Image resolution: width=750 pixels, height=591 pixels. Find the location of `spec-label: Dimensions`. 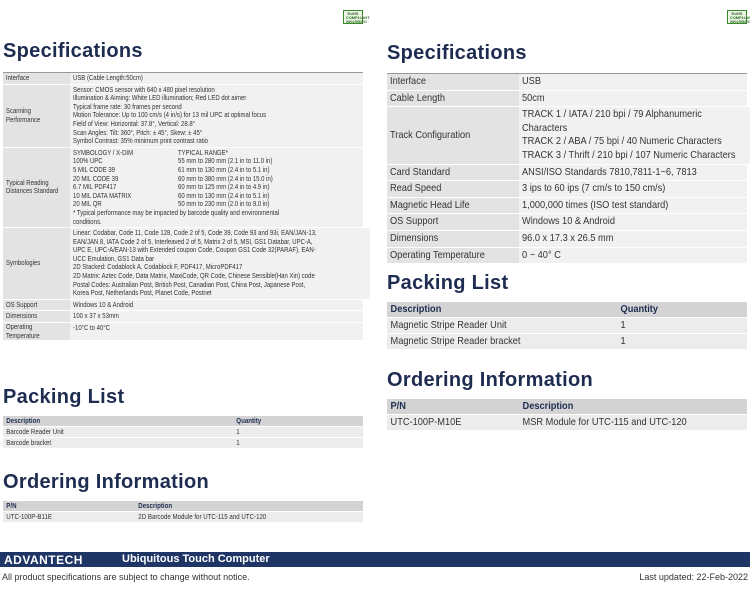

spec-label: Dimensions is located at coordinates (36, 317).